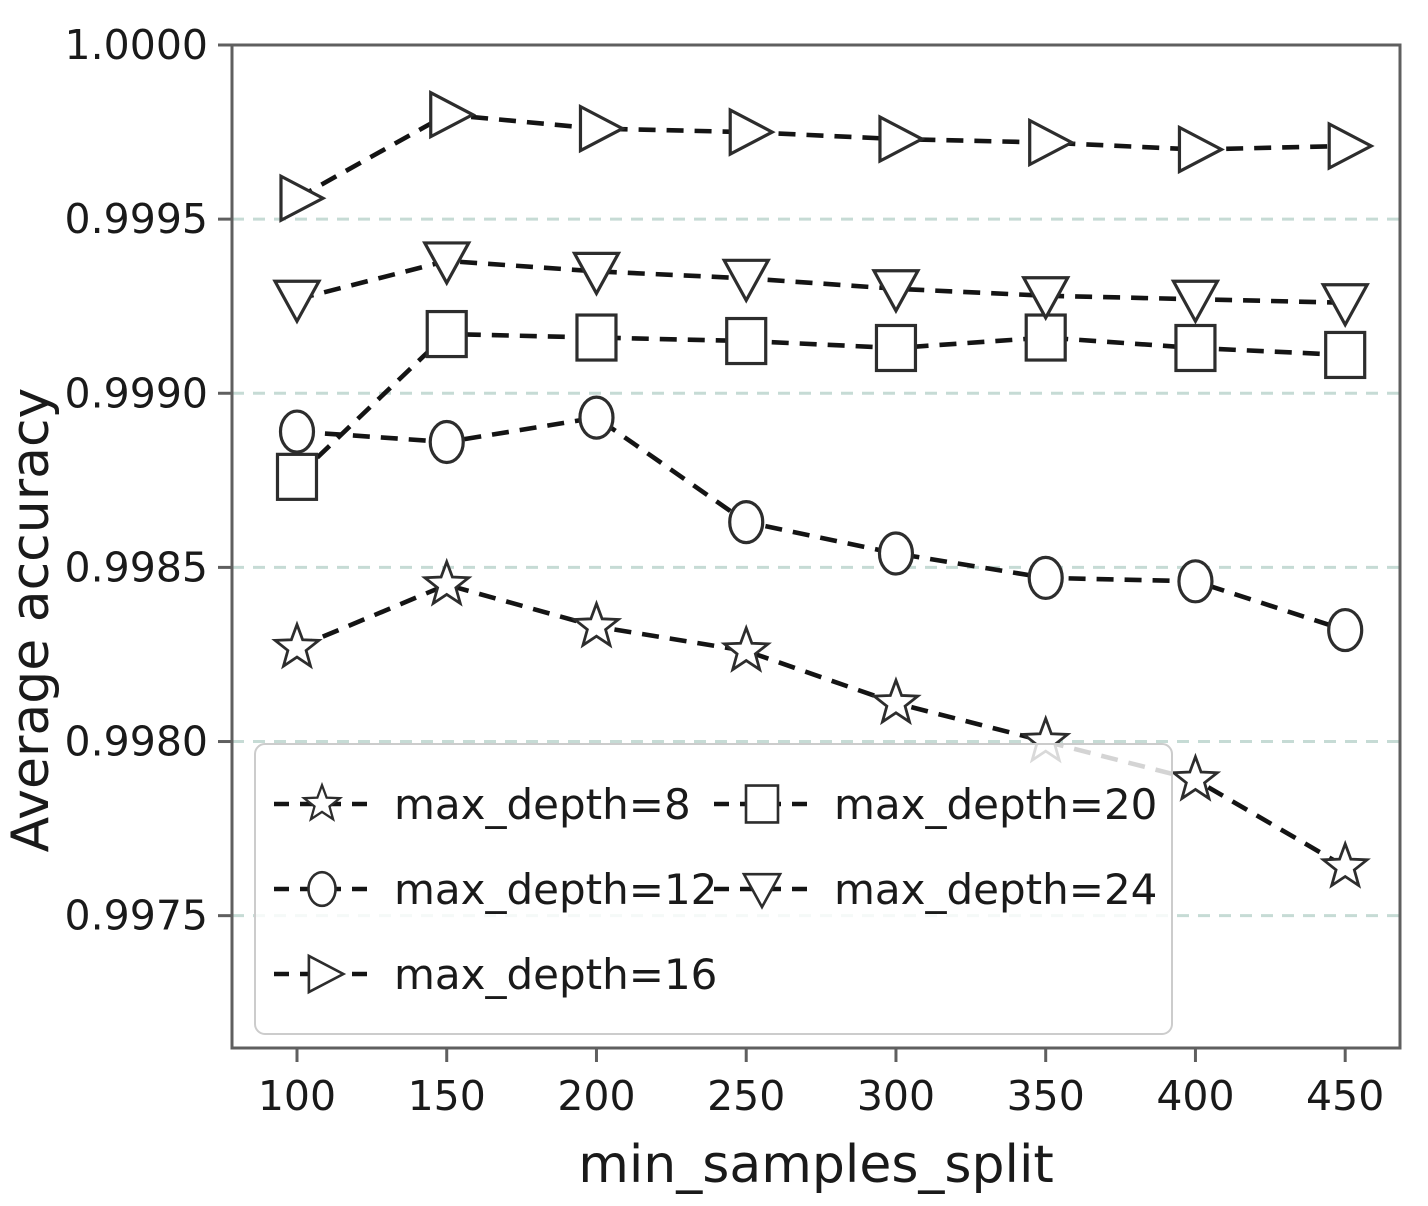 The width and height of the screenshot is (1428, 1206). What do you see at coordinates (297, 1096) in the screenshot?
I see `x-tick-label: 100` at bounding box center [297, 1096].